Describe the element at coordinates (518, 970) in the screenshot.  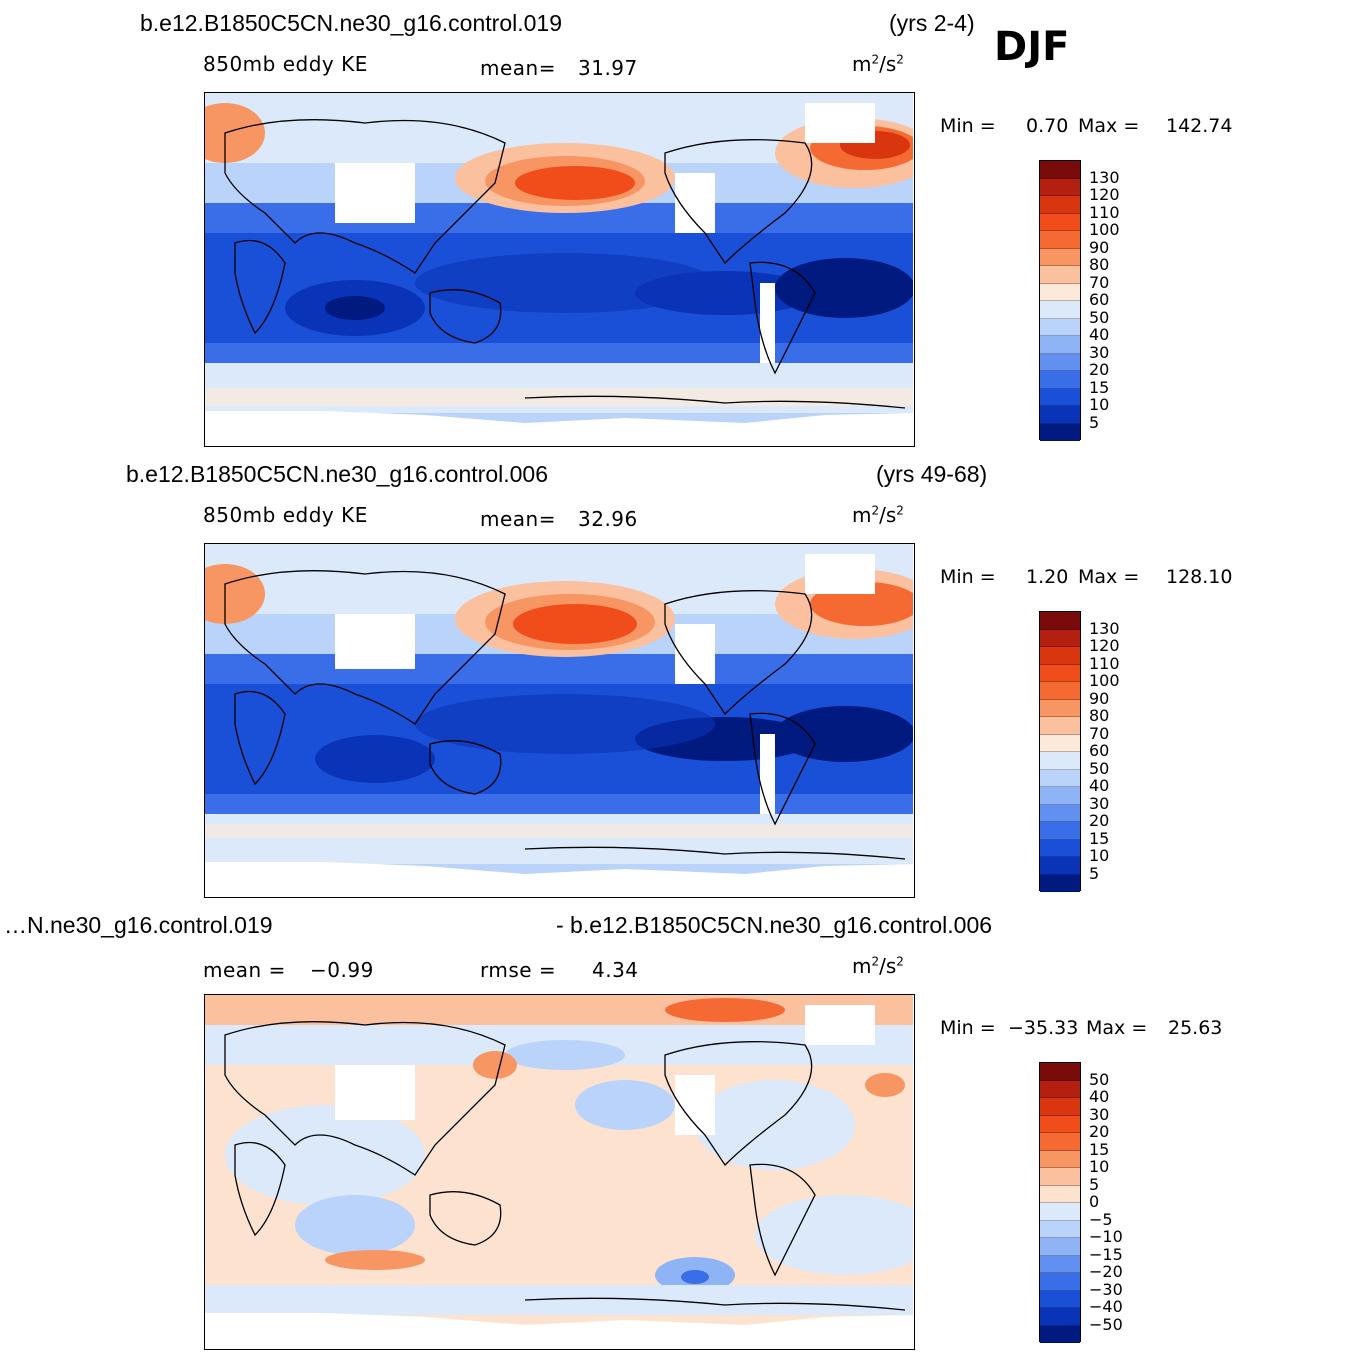
I see `panel3-rmse-label: rmse =` at that location.